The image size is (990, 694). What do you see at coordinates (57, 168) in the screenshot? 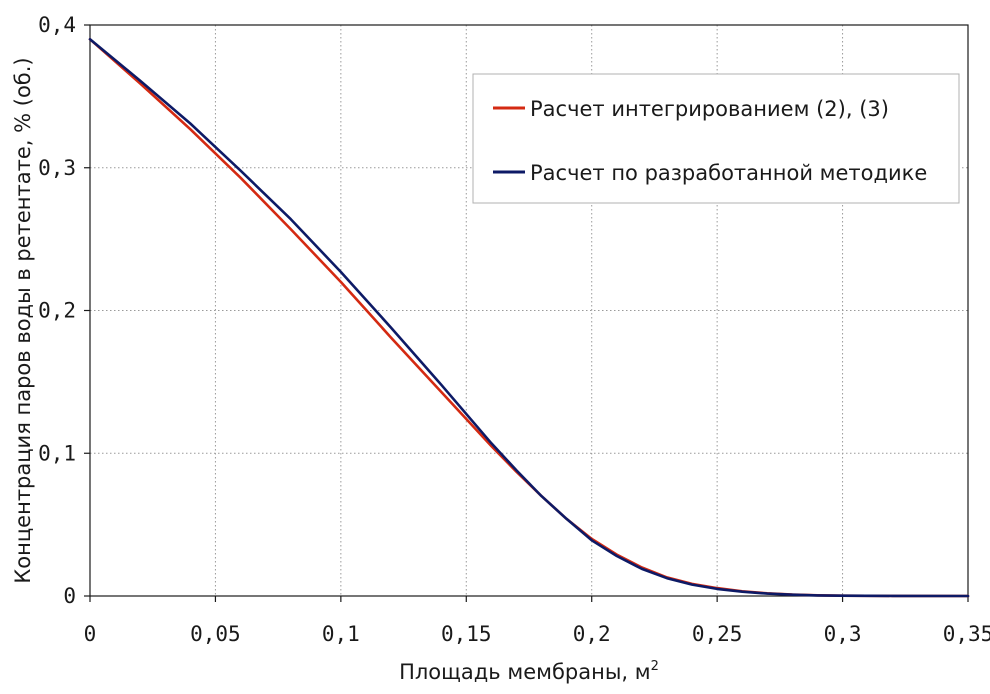
I see `y-tick-label: 0,3` at bounding box center [57, 168].